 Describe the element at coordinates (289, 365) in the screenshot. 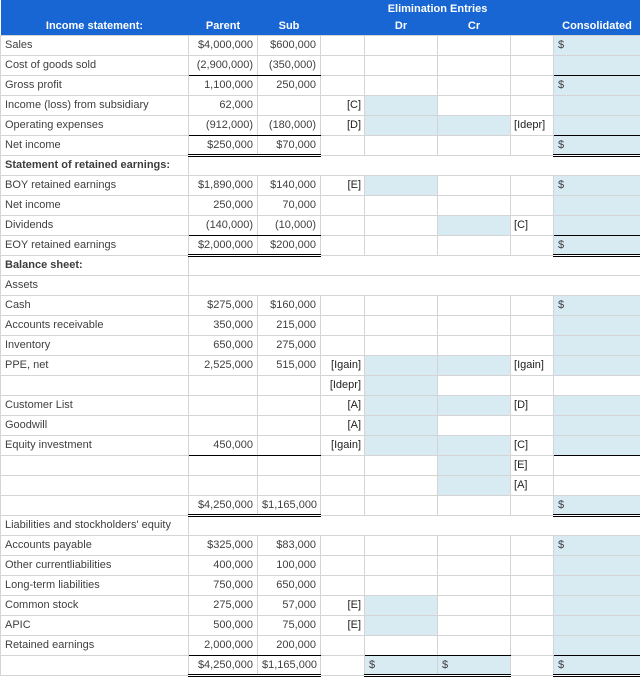

I see `sub-value: 515,000` at that location.